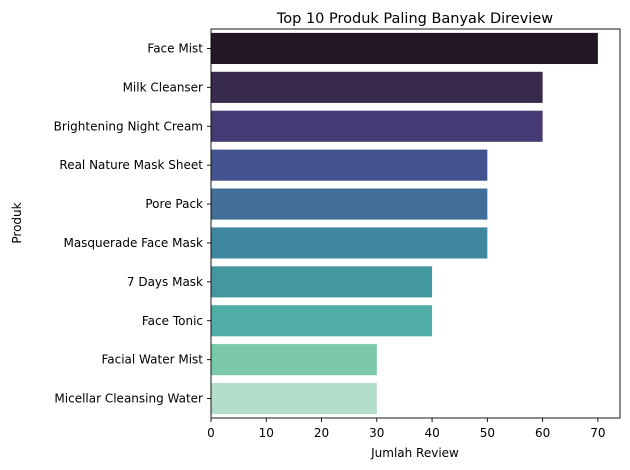 The image size is (630, 470). Describe the element at coordinates (414, 19) in the screenshot. I see `chart-title: Top 10 Produk Paling Banyak Direview` at that location.